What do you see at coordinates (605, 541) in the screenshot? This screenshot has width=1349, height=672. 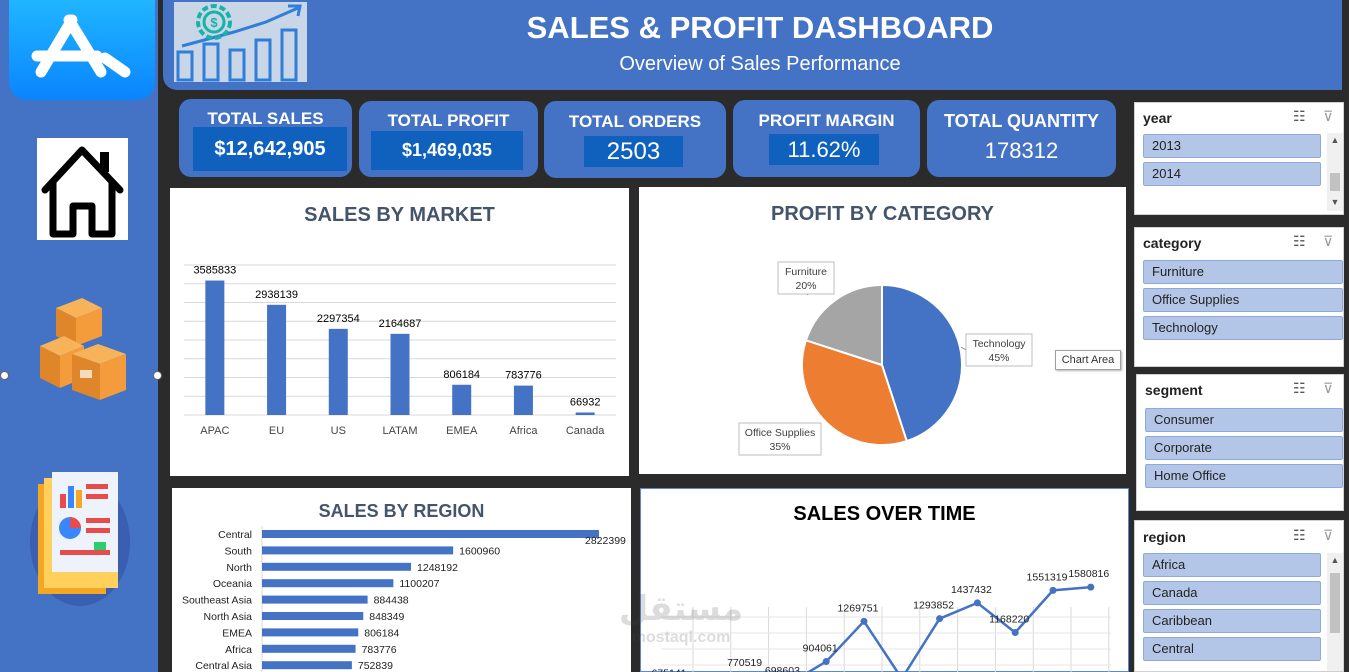 I see `data-label: 2822399` at bounding box center [605, 541].